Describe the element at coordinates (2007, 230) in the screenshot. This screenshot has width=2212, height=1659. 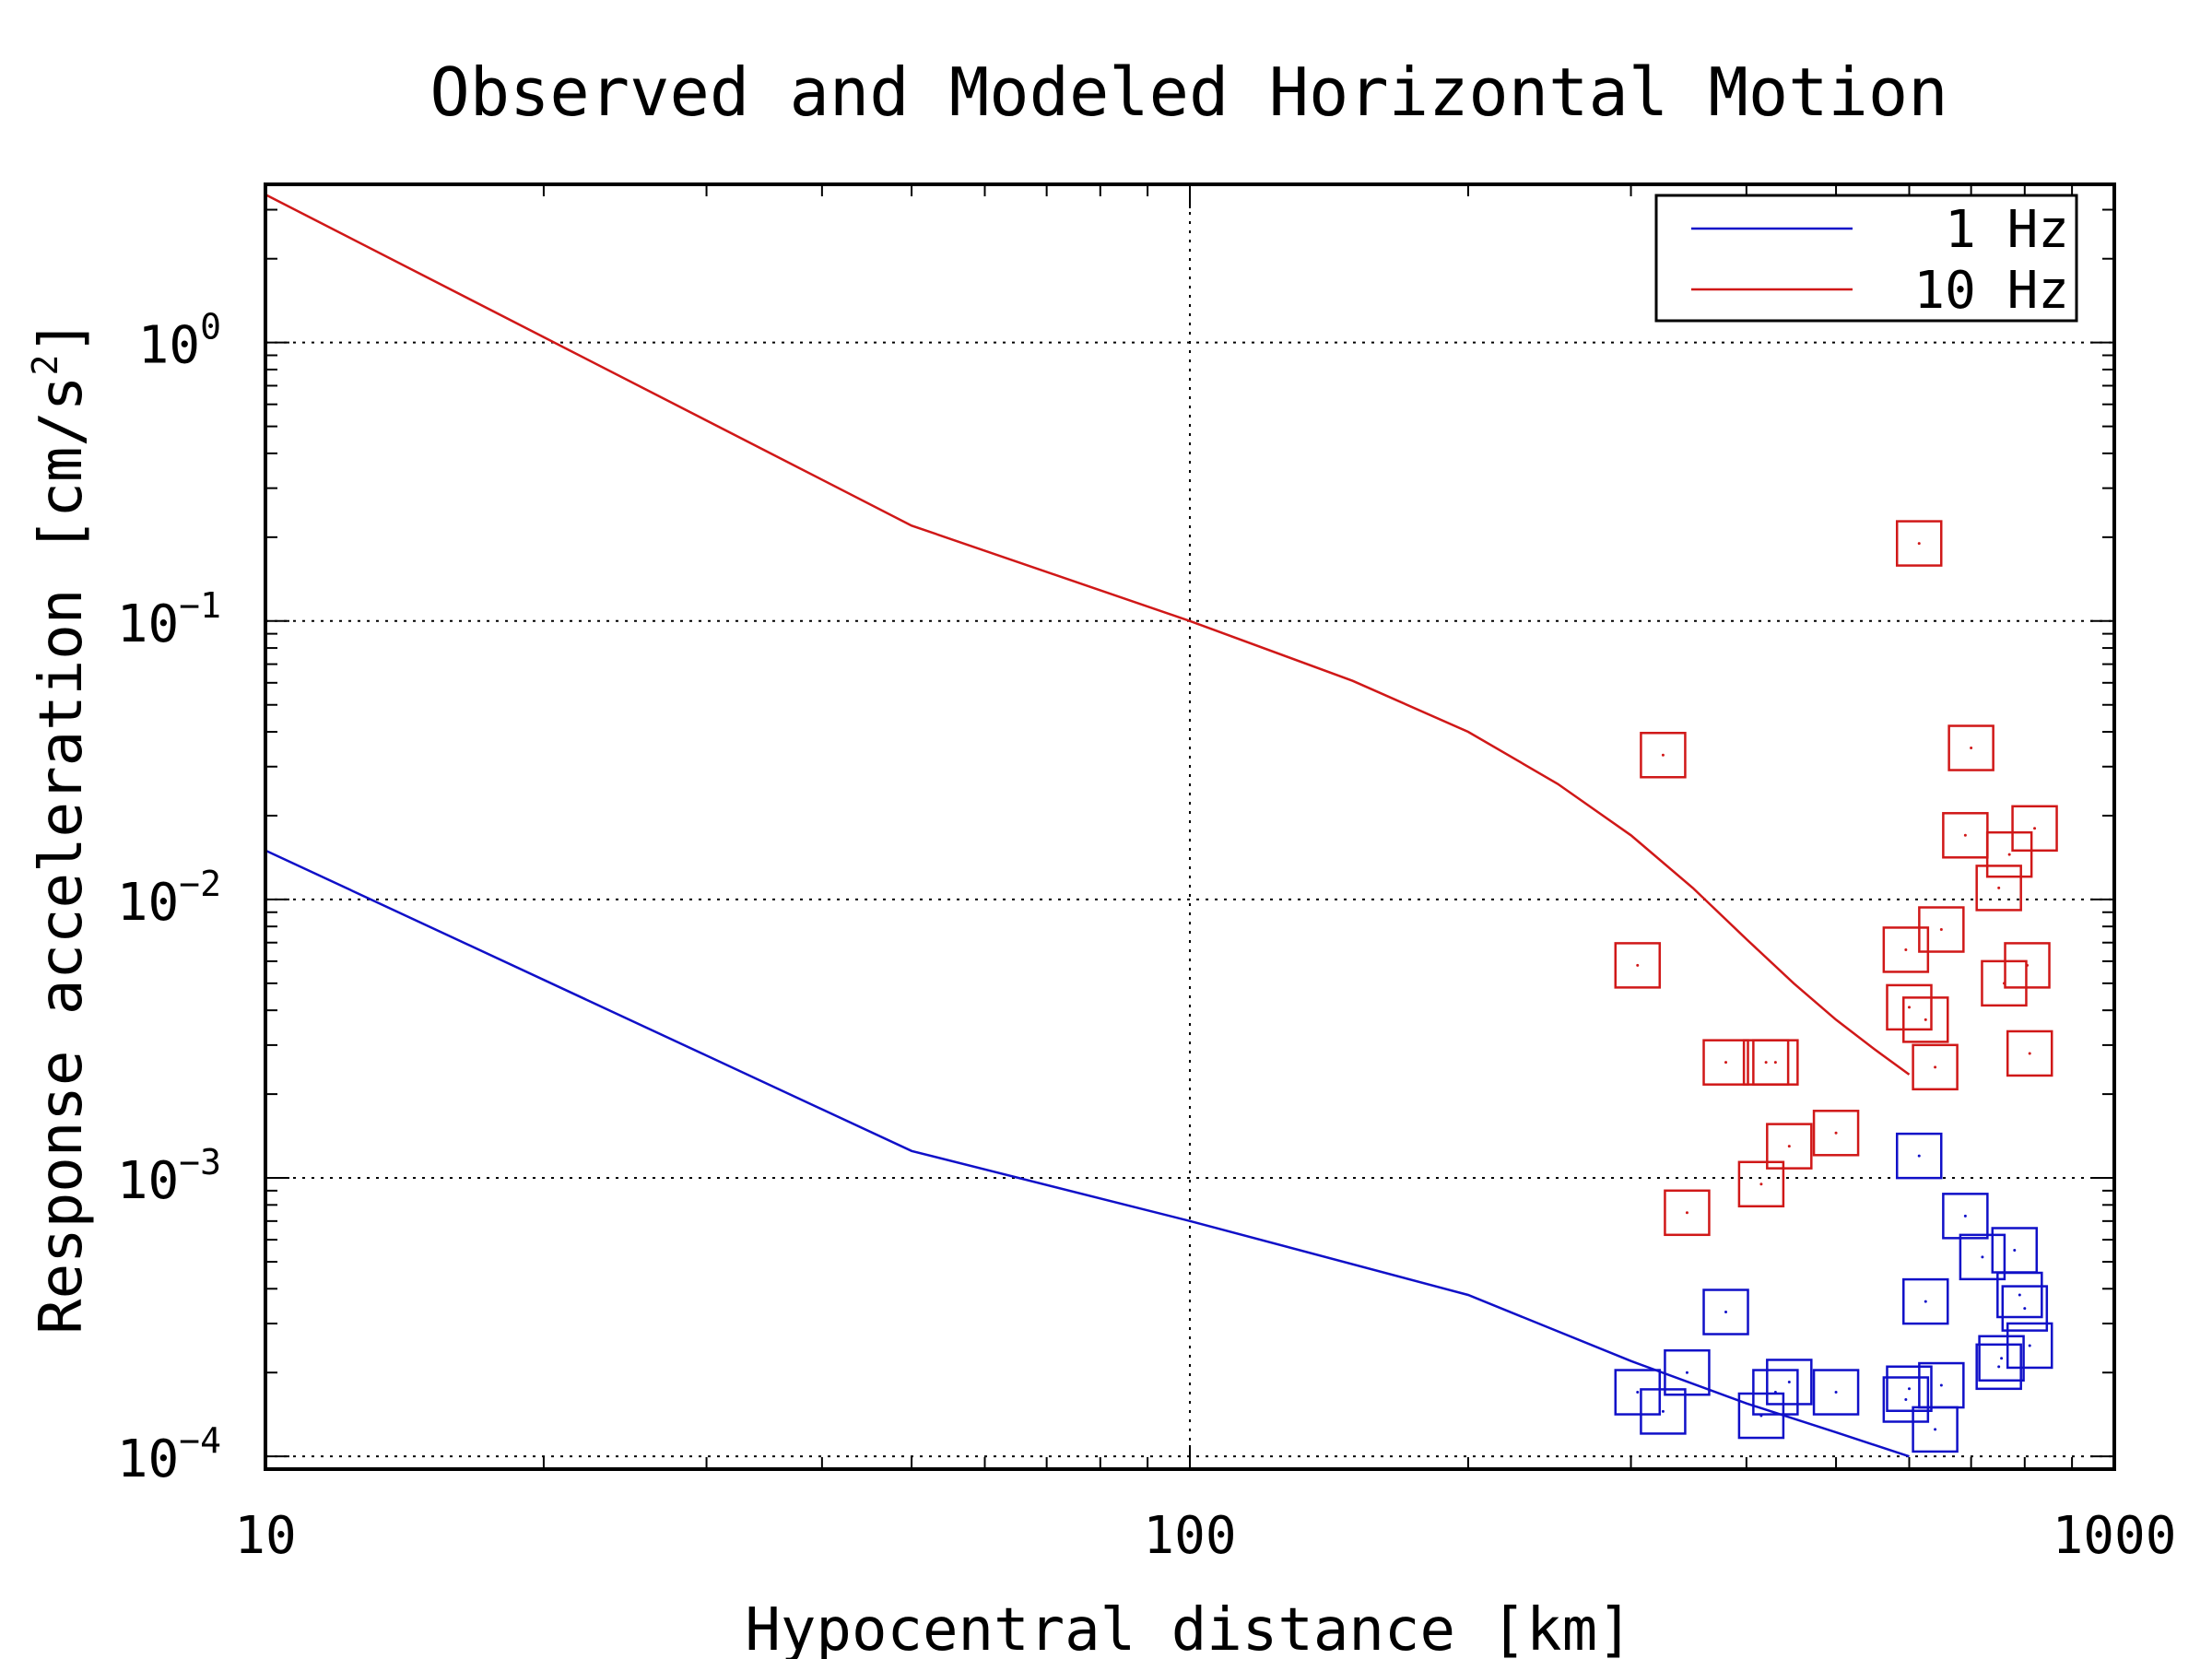
I see `legend-label-1hz: 1 Hz` at that location.